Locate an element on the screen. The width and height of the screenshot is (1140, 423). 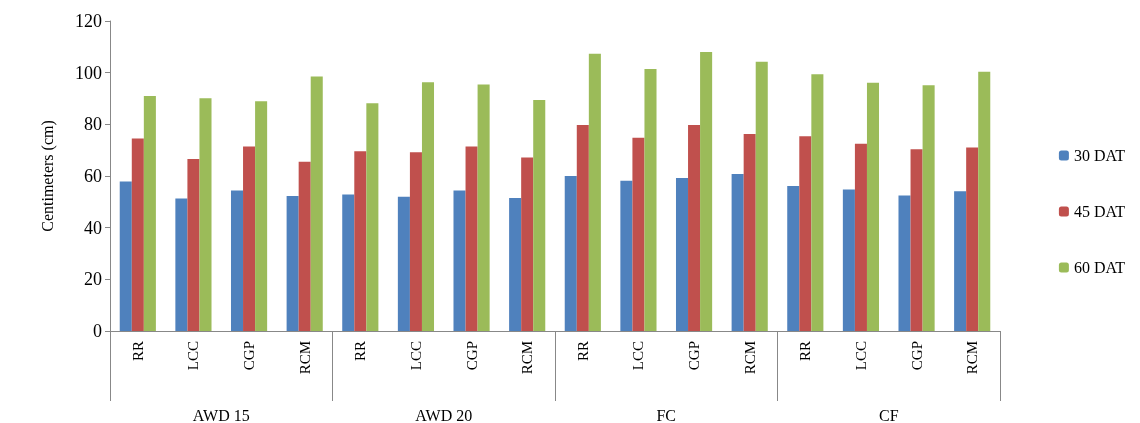
y-tick-label: 100 is located at coordinates (88, 72).